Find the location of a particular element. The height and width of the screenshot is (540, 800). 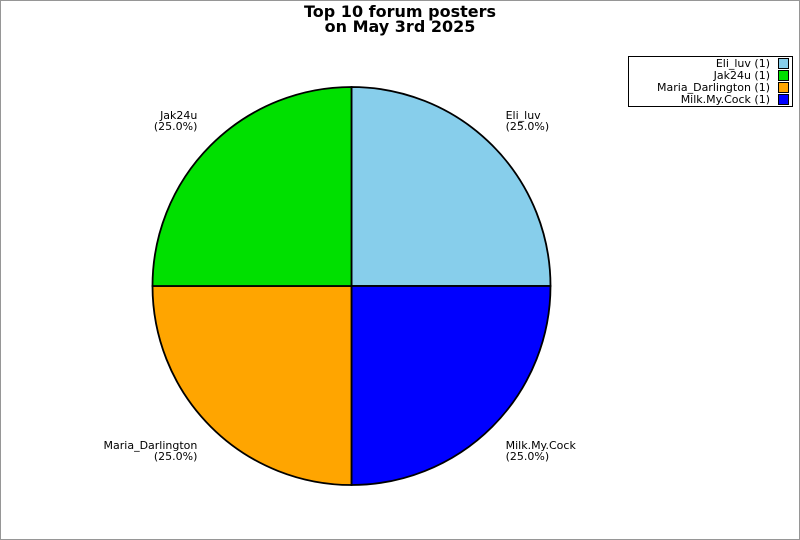

chart-title: Top 10 forum posters on May 3rd 2025 is located at coordinates (400, 19).